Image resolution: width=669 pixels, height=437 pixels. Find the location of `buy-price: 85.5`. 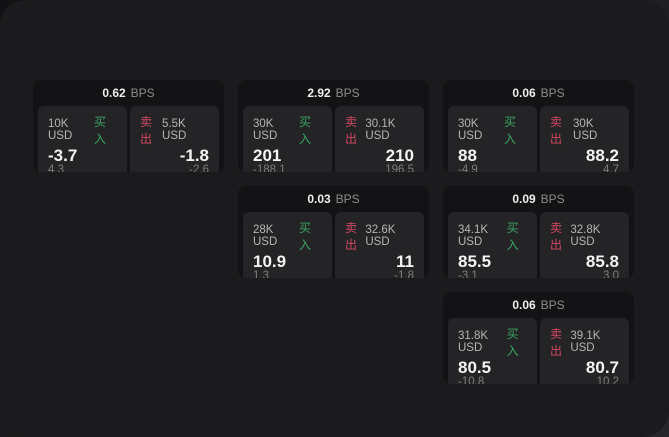

buy-price: 85.5 is located at coordinates (475, 261).